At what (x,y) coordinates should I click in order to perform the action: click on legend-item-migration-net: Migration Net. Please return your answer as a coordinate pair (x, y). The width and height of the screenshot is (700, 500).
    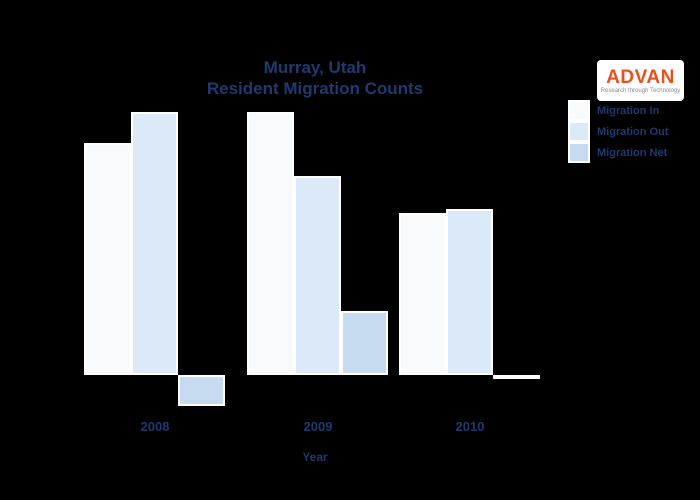
    Looking at the image, I should click on (618, 152).